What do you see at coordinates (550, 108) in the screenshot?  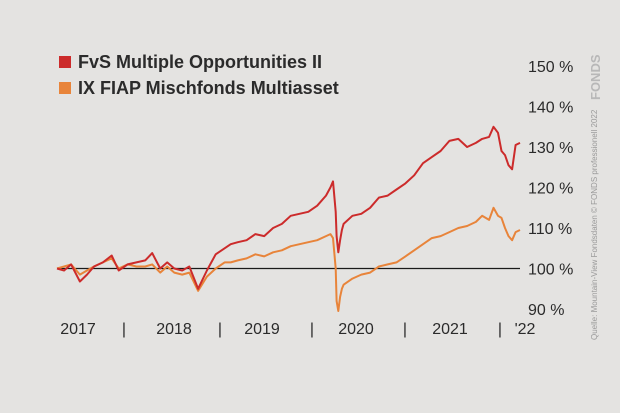 I see `y-tick-label: 140 %` at bounding box center [550, 108].